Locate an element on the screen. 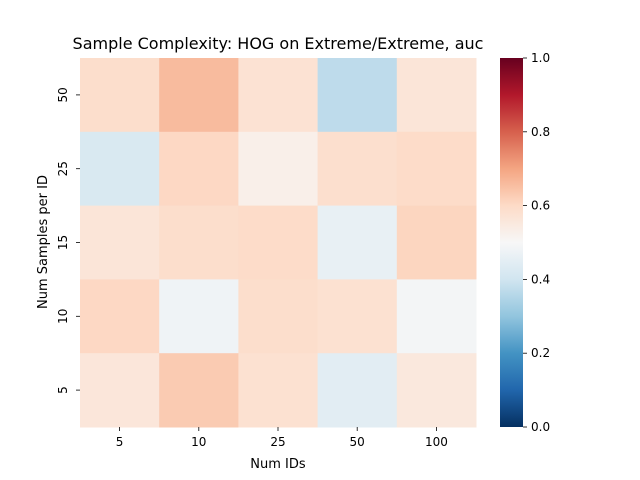  colorbar-tick-label: 1.0 is located at coordinates (540, 58).